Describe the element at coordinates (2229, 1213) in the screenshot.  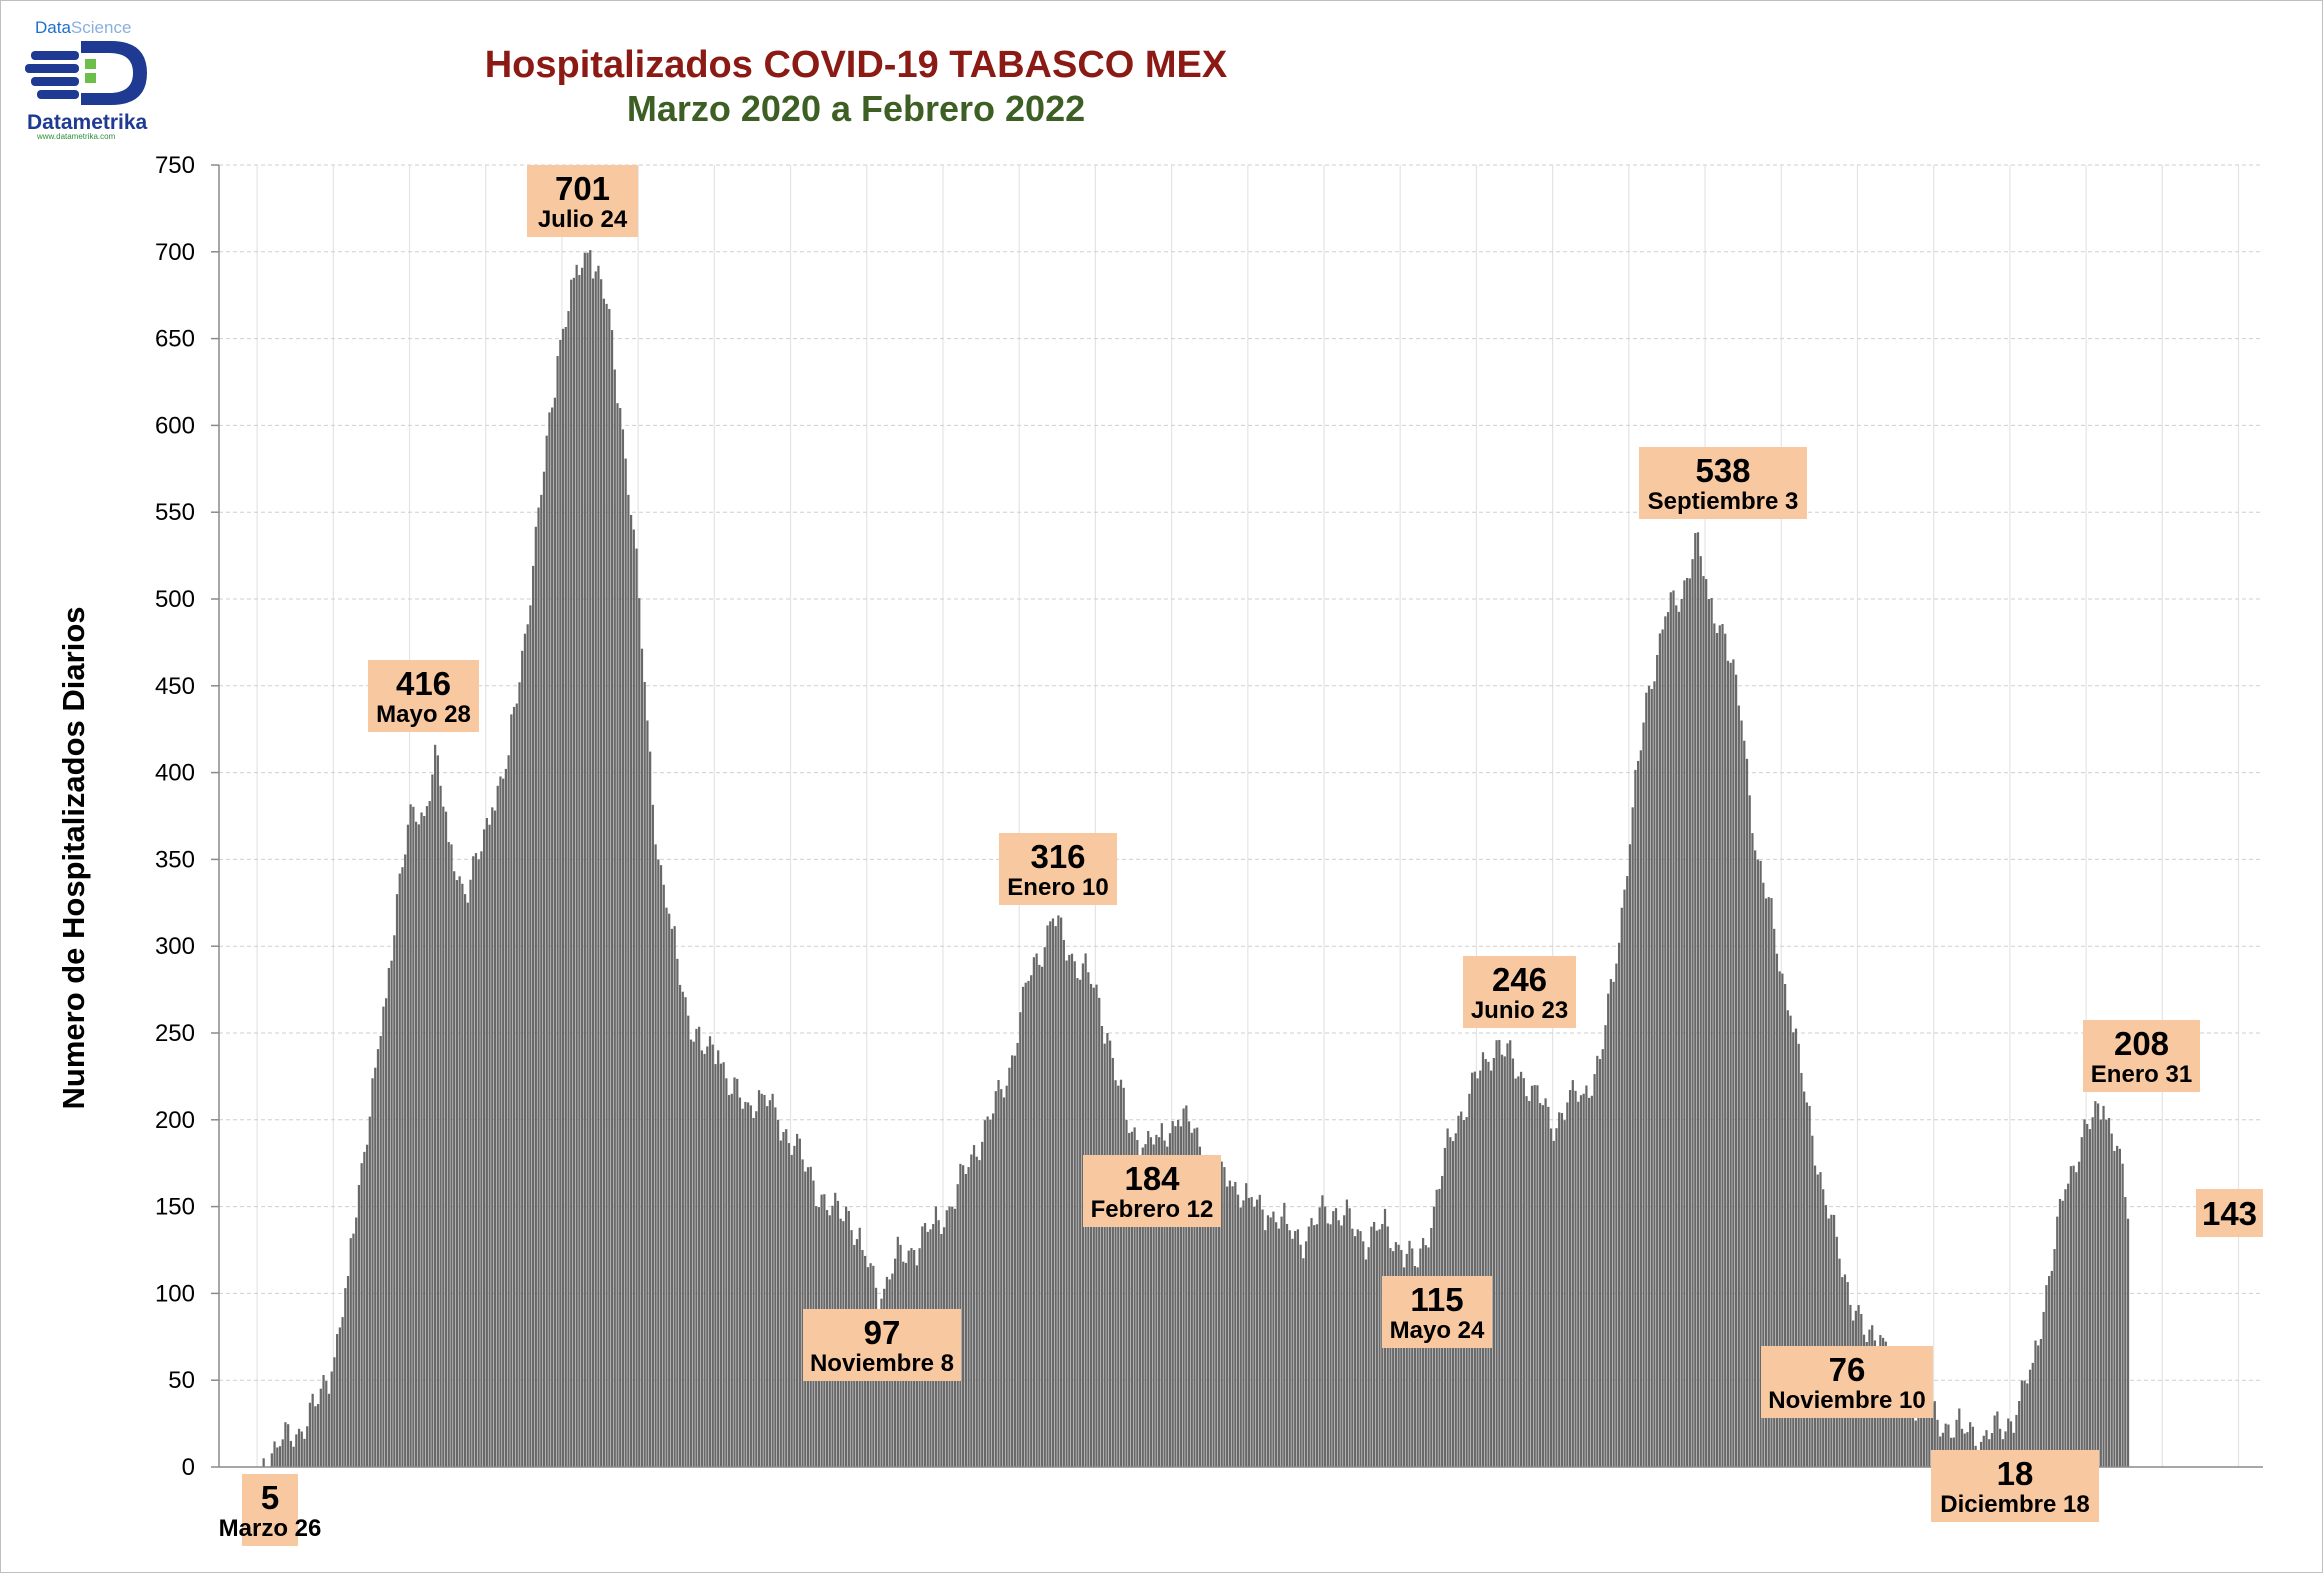
I see `annotation-value: 143` at that location.